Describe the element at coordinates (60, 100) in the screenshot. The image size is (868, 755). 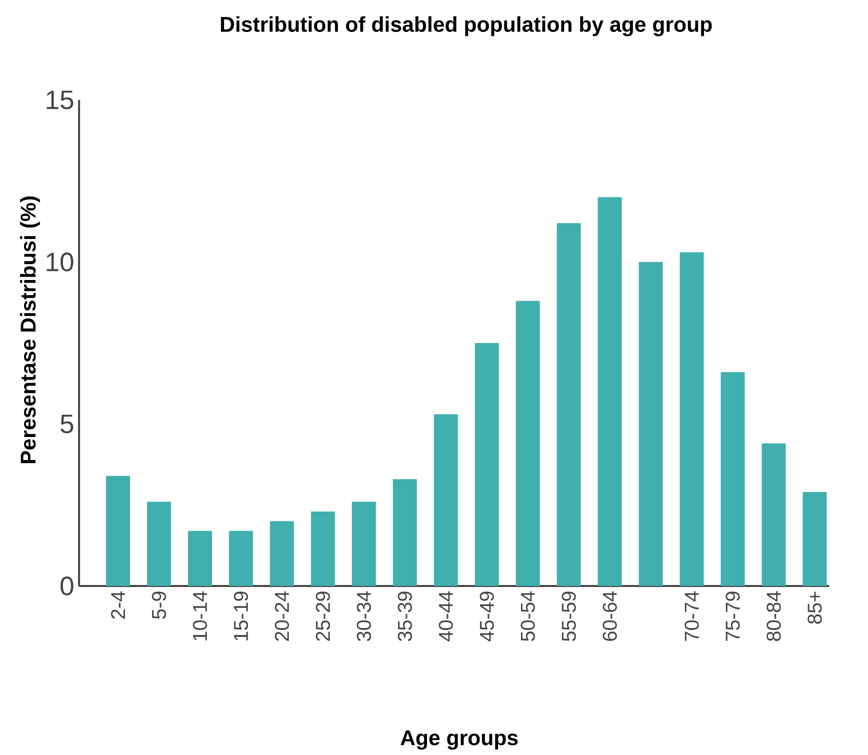
I see `y-tick-label: 15` at that location.